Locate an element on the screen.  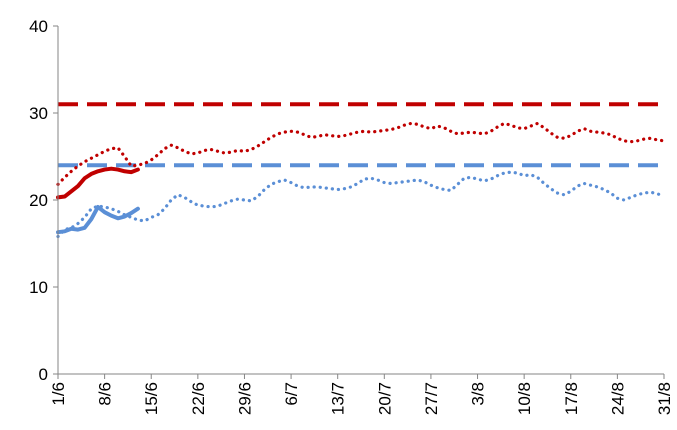
x-tick-label: 1/6 is located at coordinates (58, 394).